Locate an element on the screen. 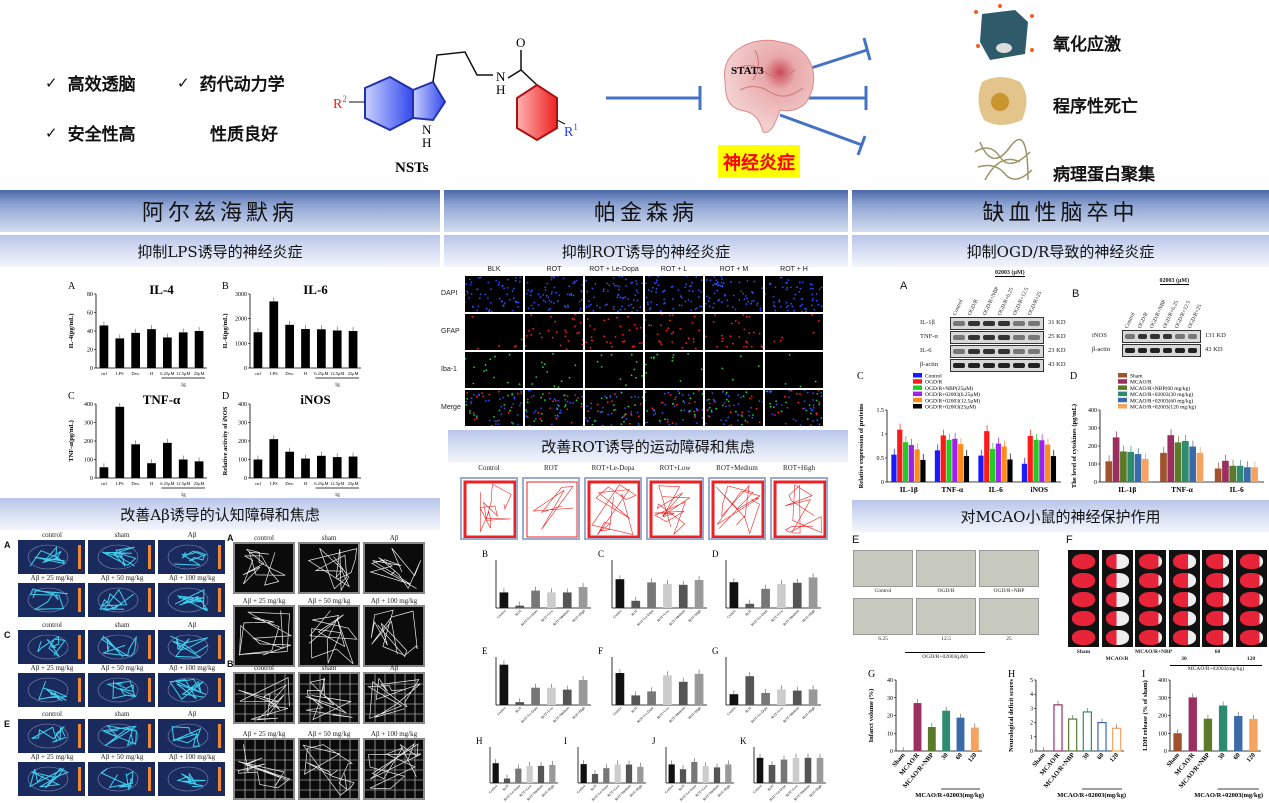 The width and height of the screenshot is (1269, 803). x-tick-label: 25μM is located at coordinates (199, 373).